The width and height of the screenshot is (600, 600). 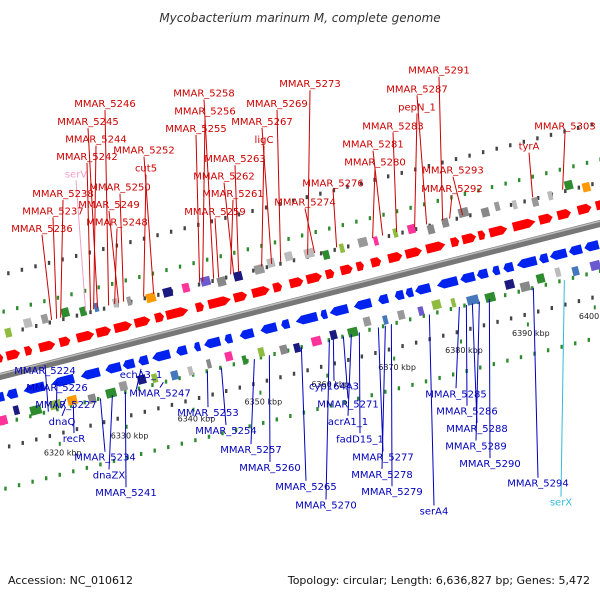 What do you see at coordinates (330, 384) in the screenshot?
I see `tick-label: 6360 kbp` at bounding box center [330, 384].